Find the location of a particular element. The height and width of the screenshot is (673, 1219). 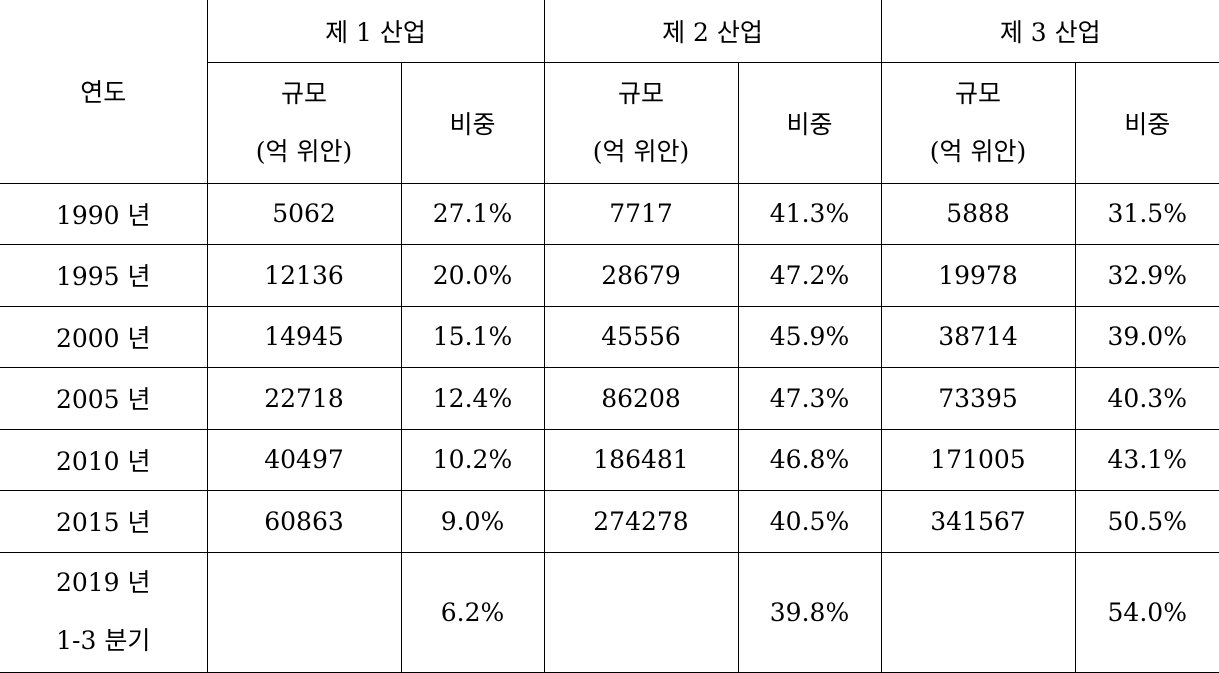

size-cell: 186481 is located at coordinates (641, 459).